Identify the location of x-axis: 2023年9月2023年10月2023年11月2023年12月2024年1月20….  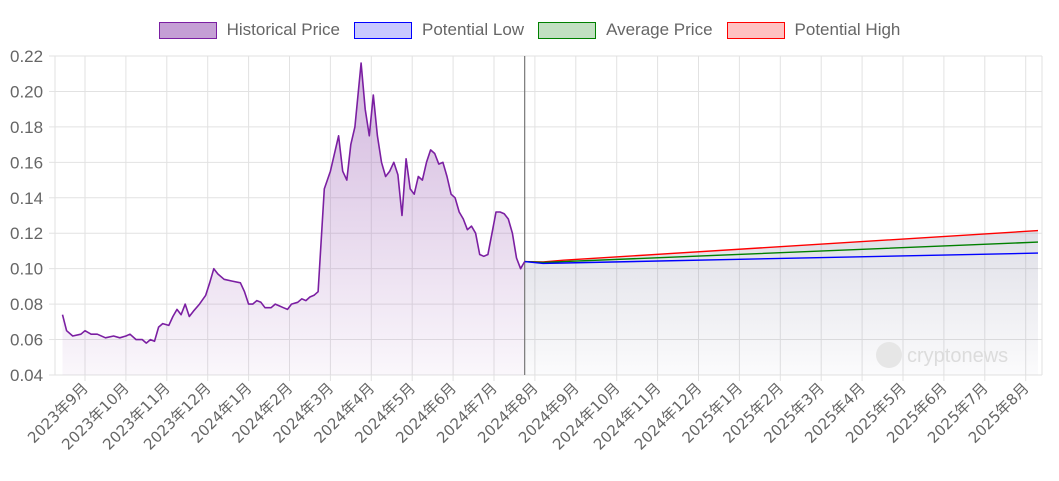
(528, 416).